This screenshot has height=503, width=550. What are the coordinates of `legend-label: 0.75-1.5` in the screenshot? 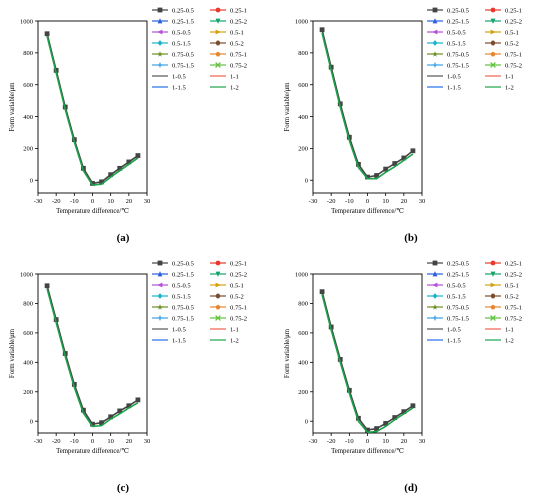 It's located at (183, 318).